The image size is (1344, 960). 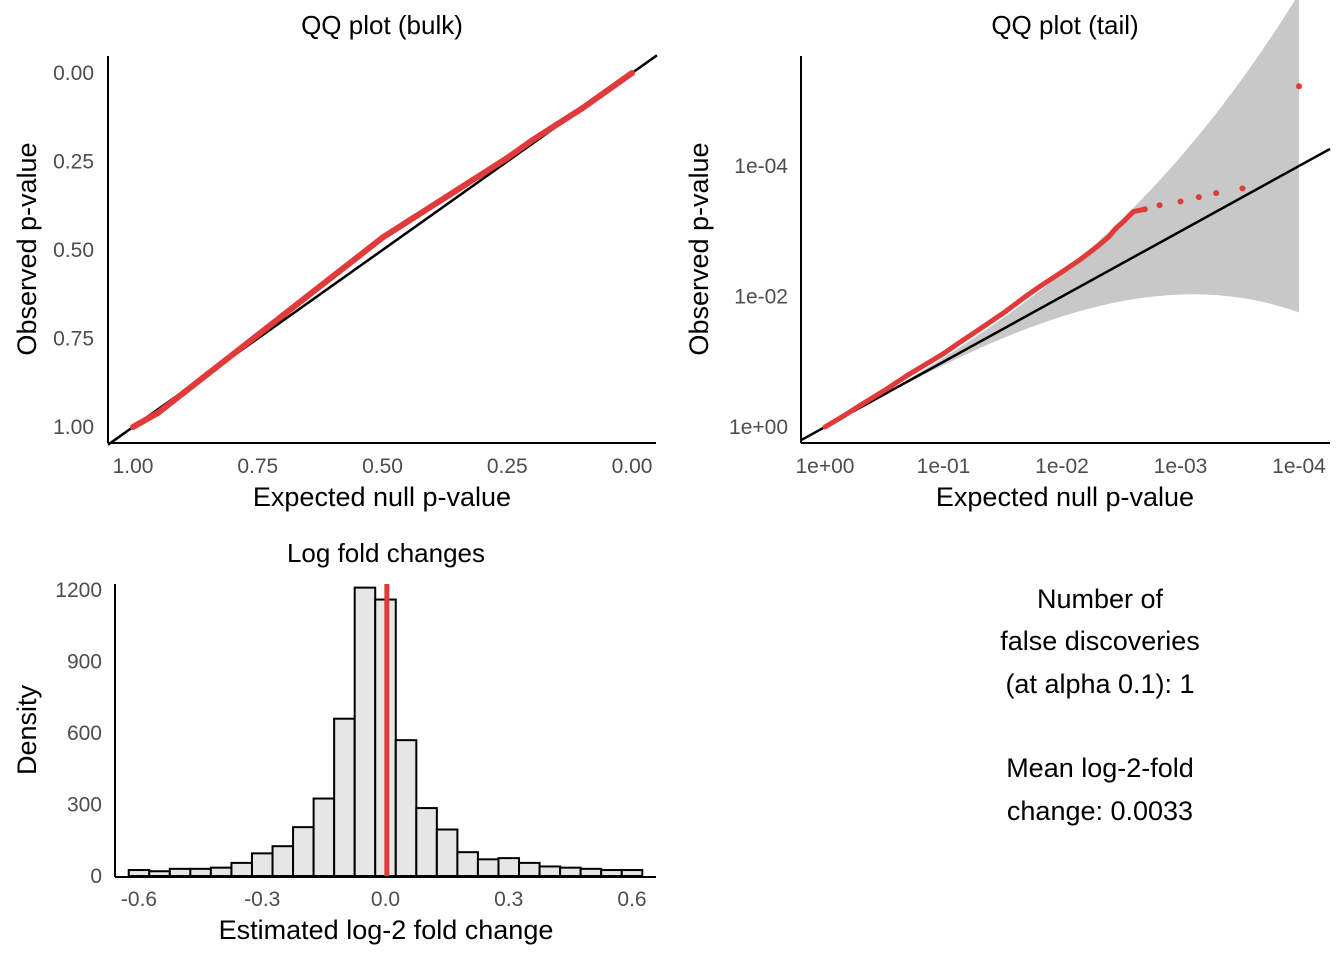 I want to click on lfc-x-tick-label: -0.3, so click(x=262, y=899).